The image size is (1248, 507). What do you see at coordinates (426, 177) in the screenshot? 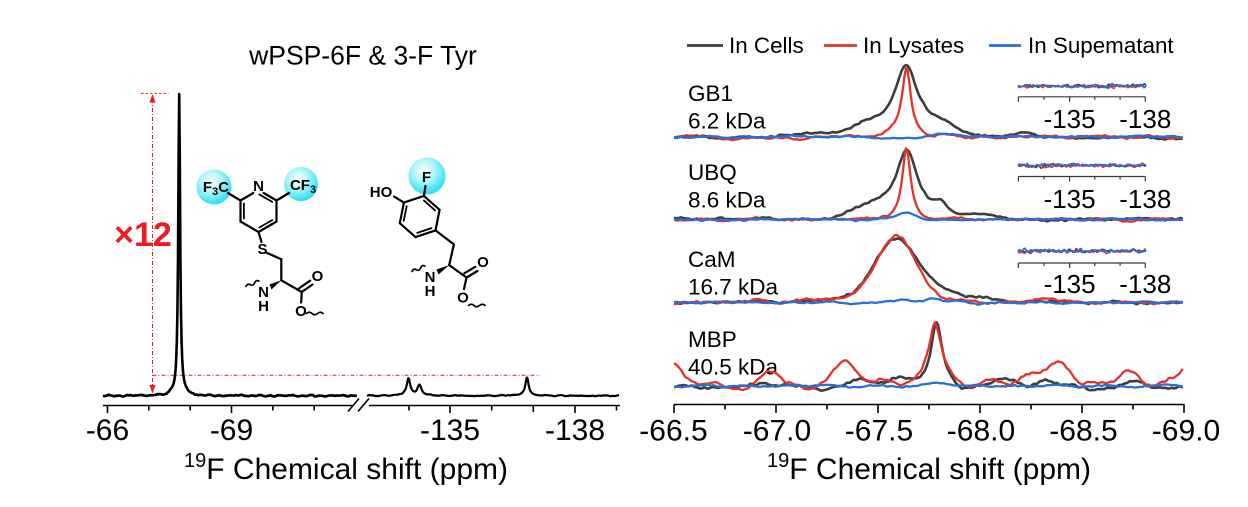
I see `svg-text: F` at bounding box center [426, 177].